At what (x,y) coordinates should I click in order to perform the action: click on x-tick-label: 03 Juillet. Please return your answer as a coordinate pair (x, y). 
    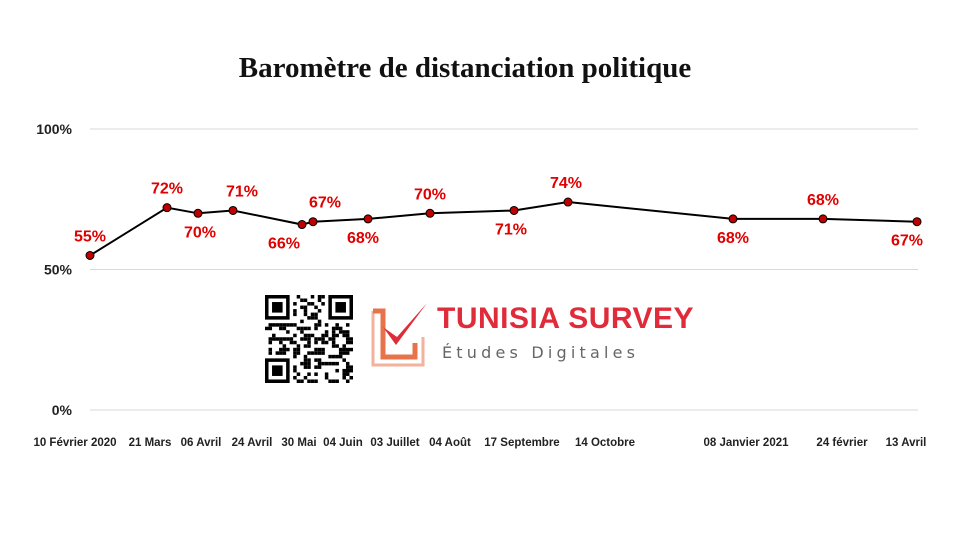
    Looking at the image, I should click on (394, 443).